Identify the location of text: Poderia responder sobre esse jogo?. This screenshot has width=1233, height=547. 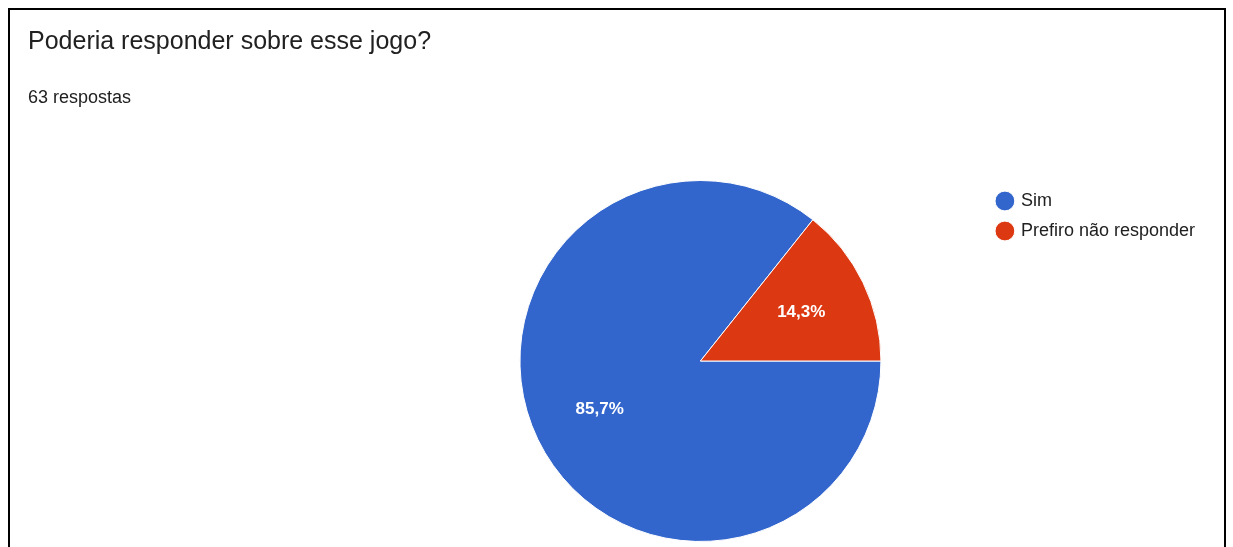
(230, 40).